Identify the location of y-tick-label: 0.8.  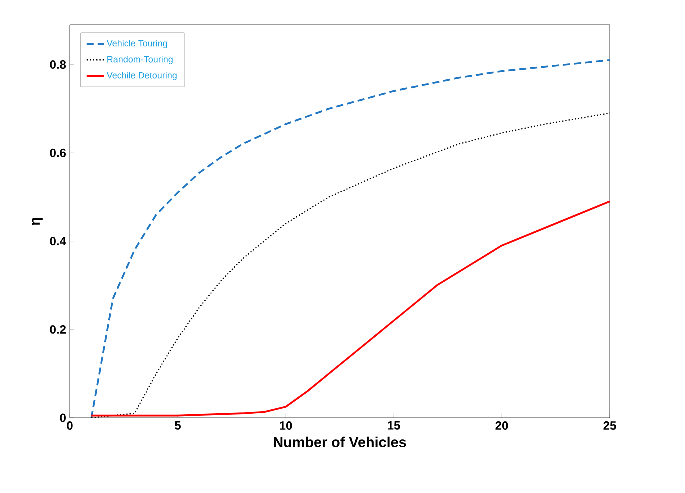
(58, 64).